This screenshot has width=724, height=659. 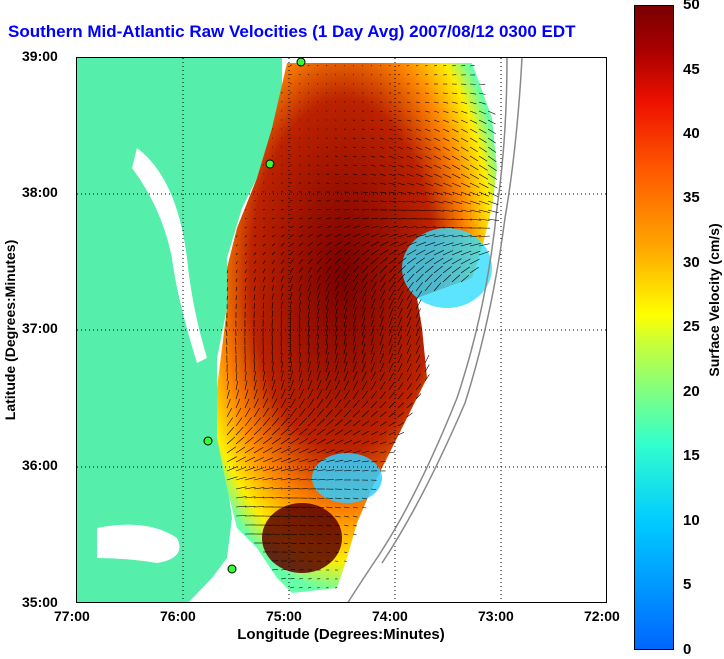 I want to click on colorbar-tick: 15, so click(x=691, y=455).